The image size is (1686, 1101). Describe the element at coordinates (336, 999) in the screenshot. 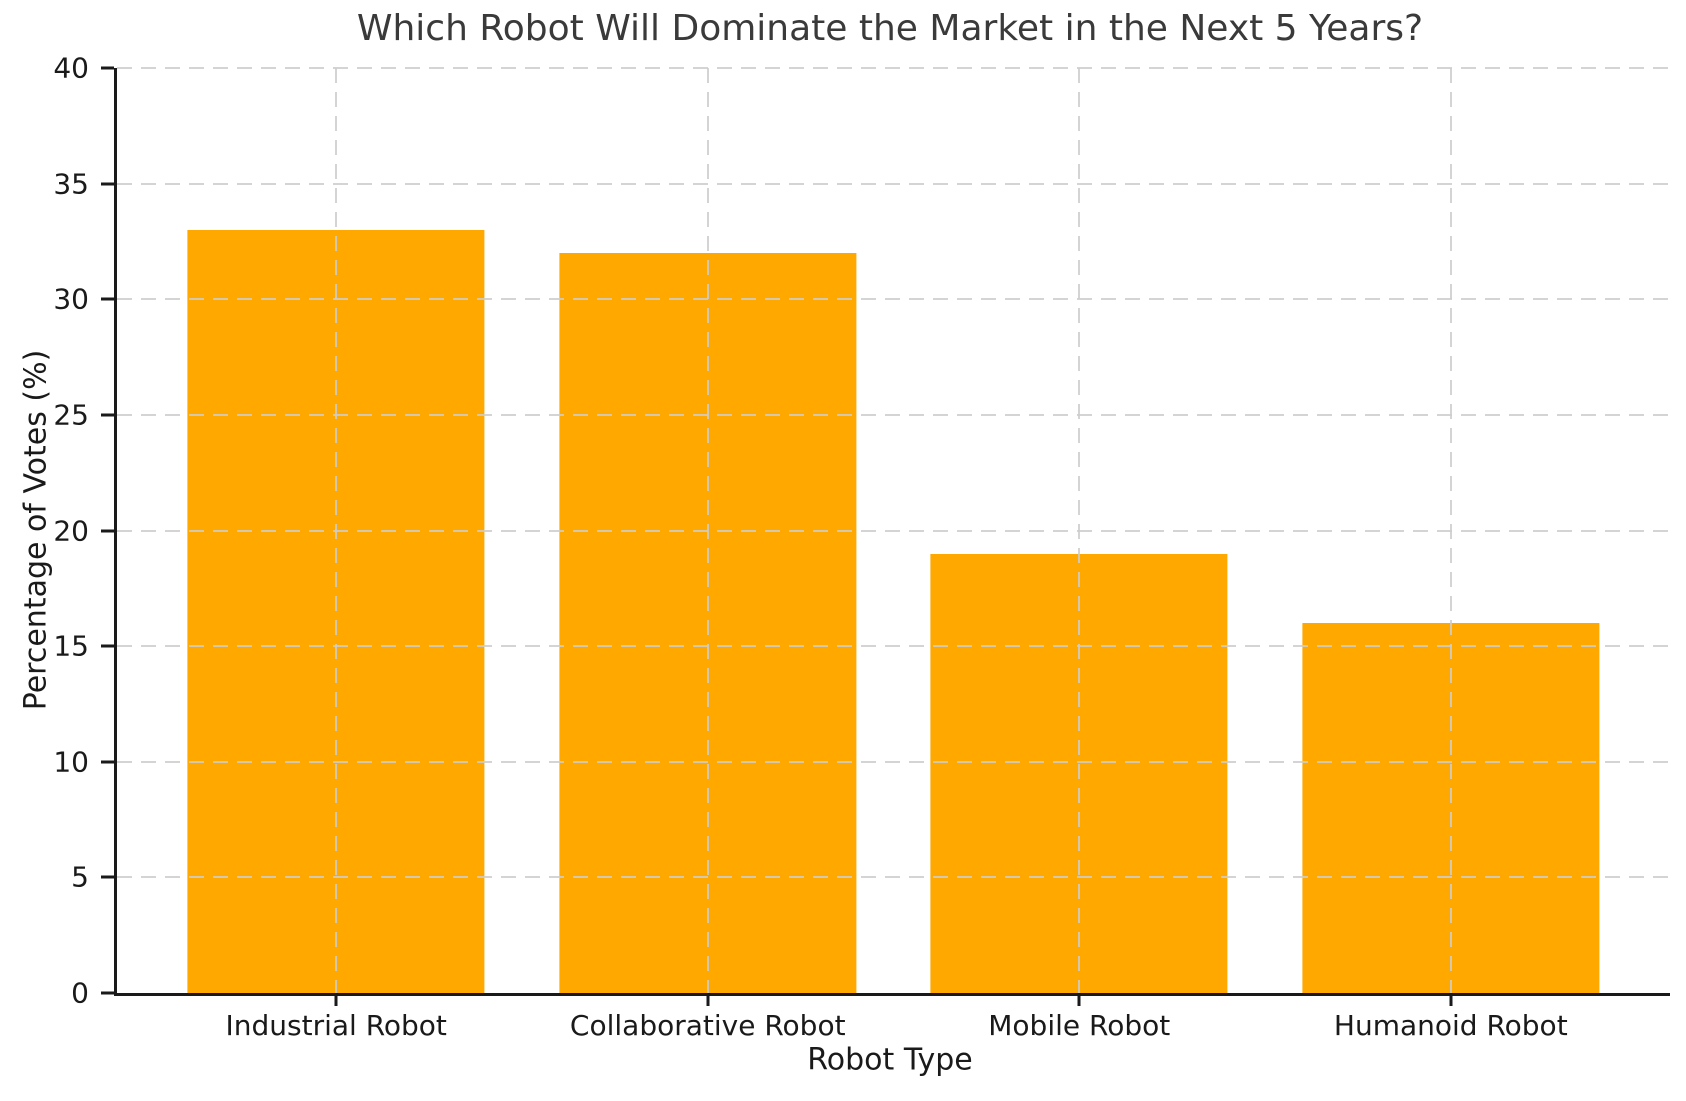

I see `x-tick-mark-industrial-robot` at that location.